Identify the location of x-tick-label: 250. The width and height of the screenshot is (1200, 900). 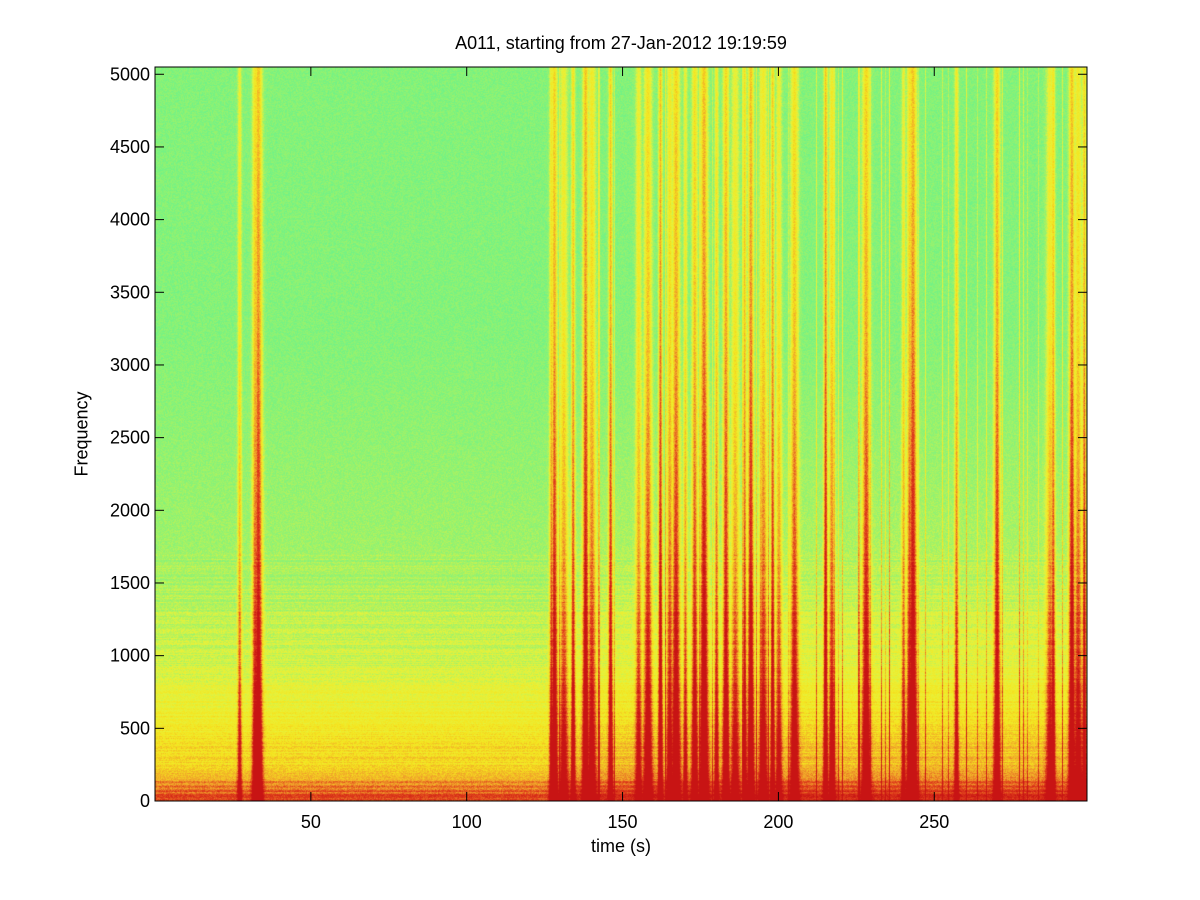
(934, 822).